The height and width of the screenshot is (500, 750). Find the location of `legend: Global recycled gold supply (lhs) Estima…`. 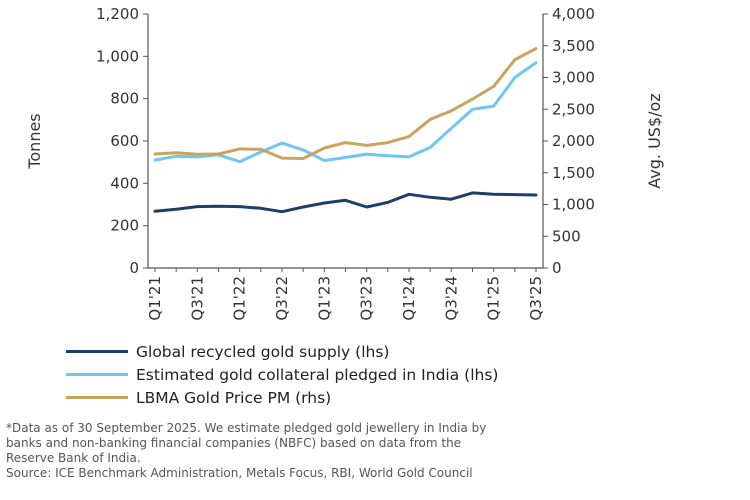

legend: Global recycled gold supply (lhs) Estima… is located at coordinates (282, 374).